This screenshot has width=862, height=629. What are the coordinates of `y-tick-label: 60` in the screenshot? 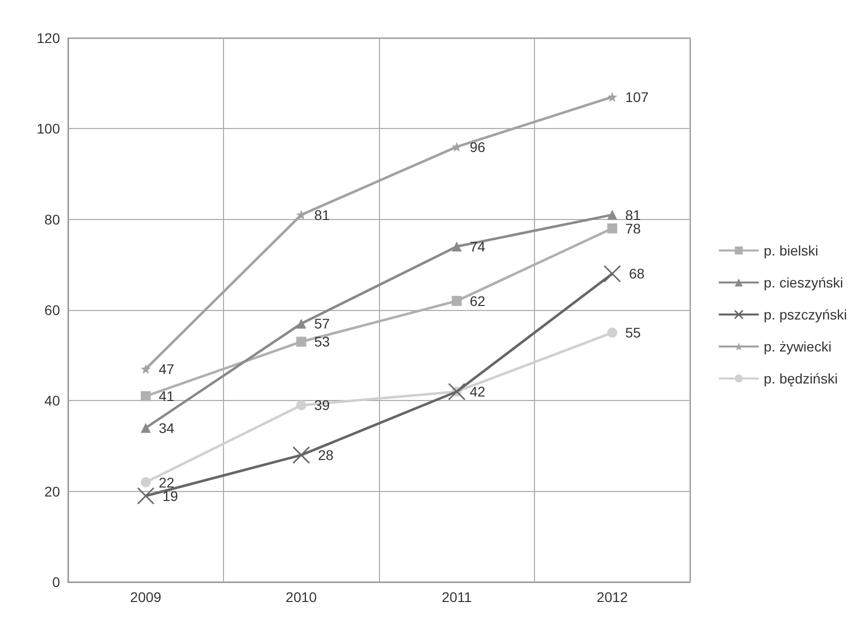 It's located at (52, 310).